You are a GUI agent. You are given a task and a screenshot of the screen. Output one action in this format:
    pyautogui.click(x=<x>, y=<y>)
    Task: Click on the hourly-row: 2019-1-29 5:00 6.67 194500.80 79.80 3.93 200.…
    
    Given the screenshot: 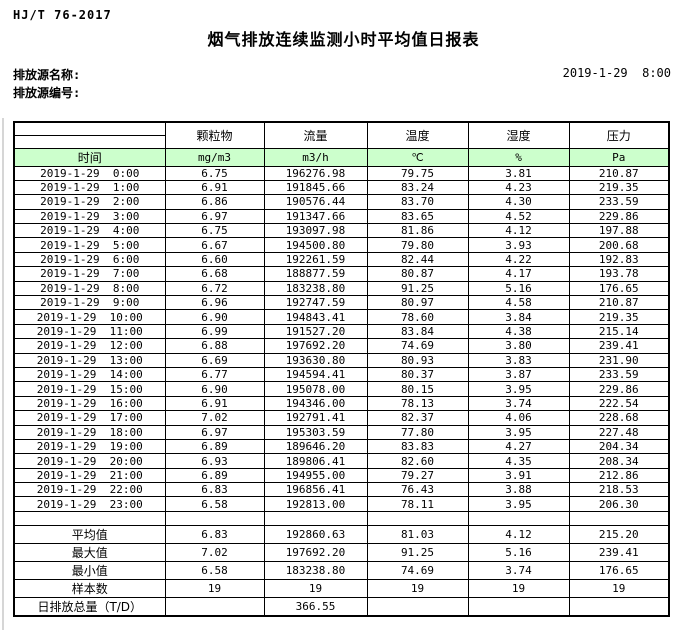 What is the action you would take?
    pyautogui.click(x=341, y=245)
    